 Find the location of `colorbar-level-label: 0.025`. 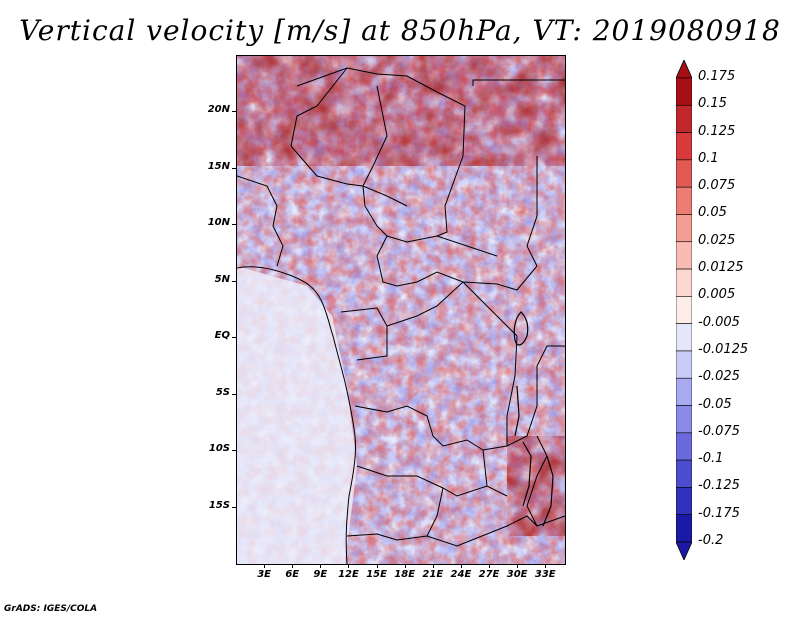

colorbar-level-label: 0.025 is located at coordinates (717, 240).